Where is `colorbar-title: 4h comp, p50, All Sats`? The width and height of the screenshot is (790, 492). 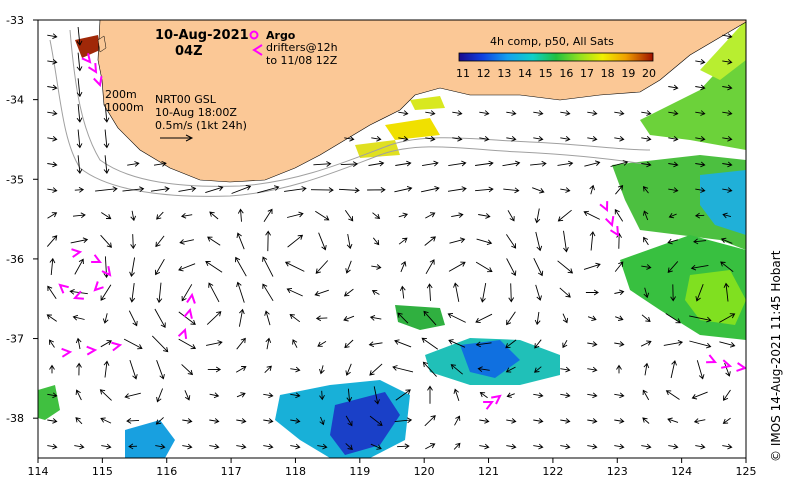
colorbar-title: 4h comp, p50, All Sats is located at coordinates (552, 41).